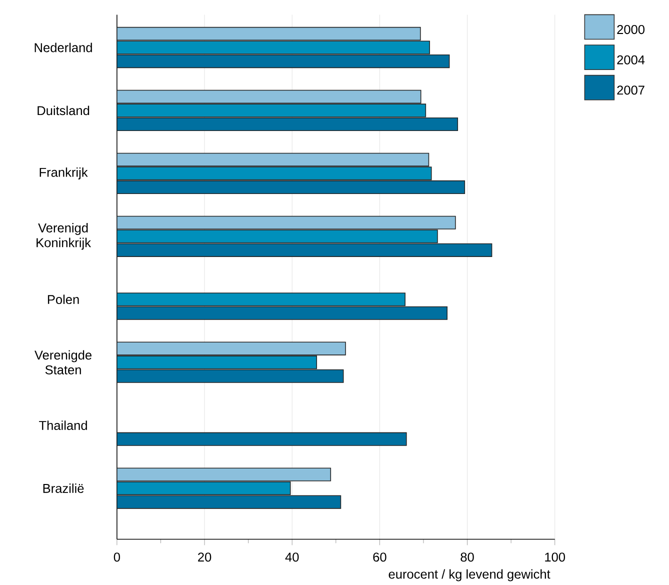 This screenshot has height=585, width=669. Describe the element at coordinates (63, 488) in the screenshot. I see `y-tick-label: Brazilië` at that location.